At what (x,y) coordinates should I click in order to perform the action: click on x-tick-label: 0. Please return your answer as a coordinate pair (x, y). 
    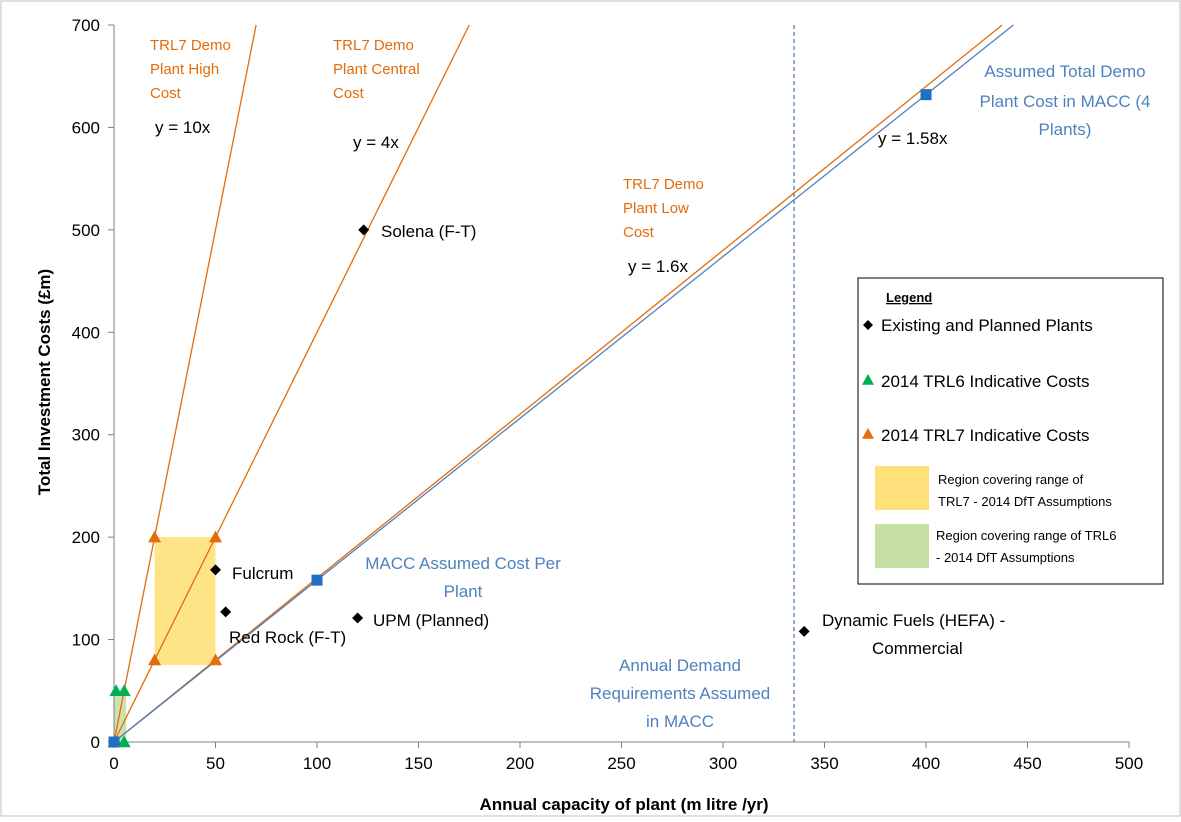
    Looking at the image, I should click on (113, 763).